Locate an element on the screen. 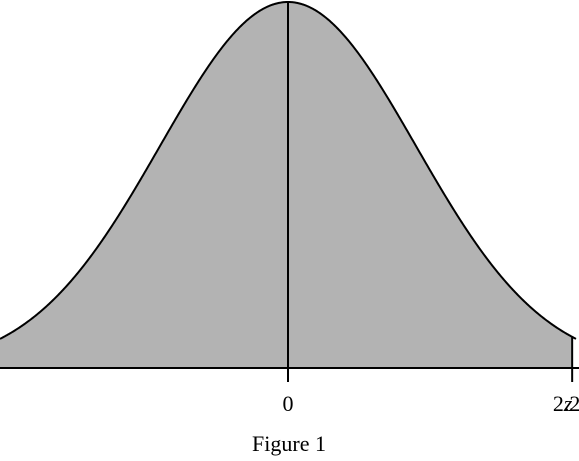 This screenshot has width=579, height=461. tick-label-zero: 0 is located at coordinates (288, 403).